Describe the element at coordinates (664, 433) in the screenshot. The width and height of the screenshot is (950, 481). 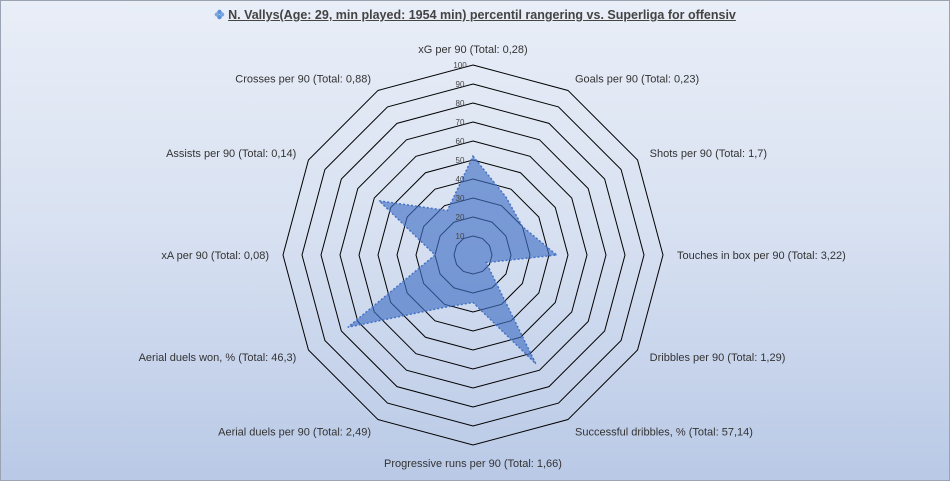
I see `category-label: Successful dribbles, % (Total: 57,14)` at that location.